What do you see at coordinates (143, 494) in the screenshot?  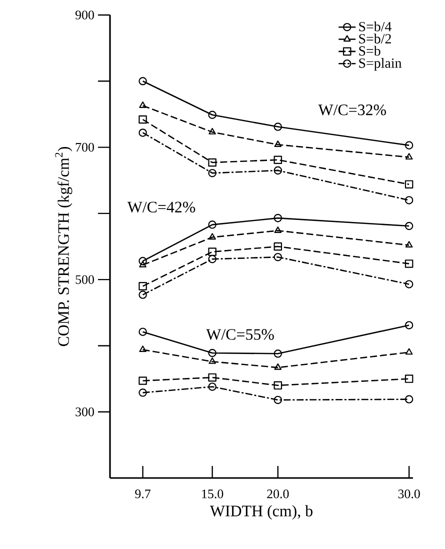 I see `x-tick-label: 9.7` at bounding box center [143, 494].